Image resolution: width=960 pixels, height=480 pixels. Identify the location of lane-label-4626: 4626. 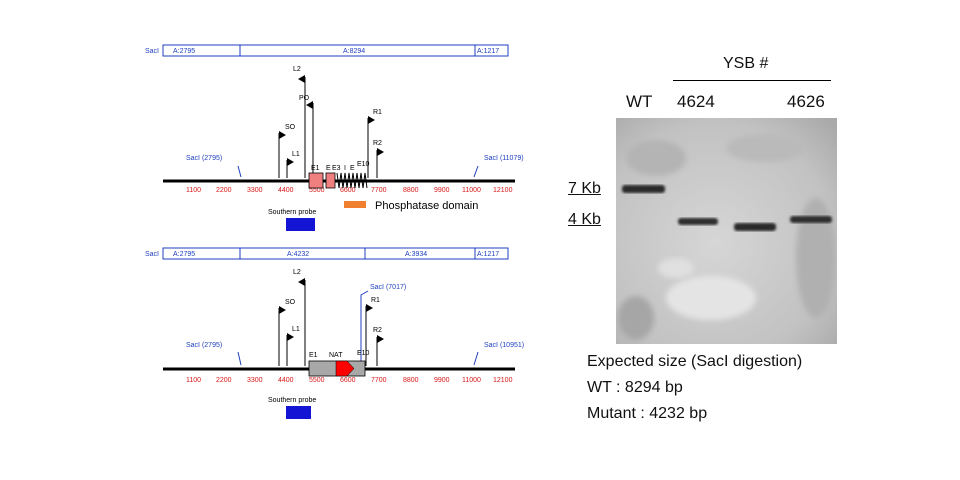
(806, 101).